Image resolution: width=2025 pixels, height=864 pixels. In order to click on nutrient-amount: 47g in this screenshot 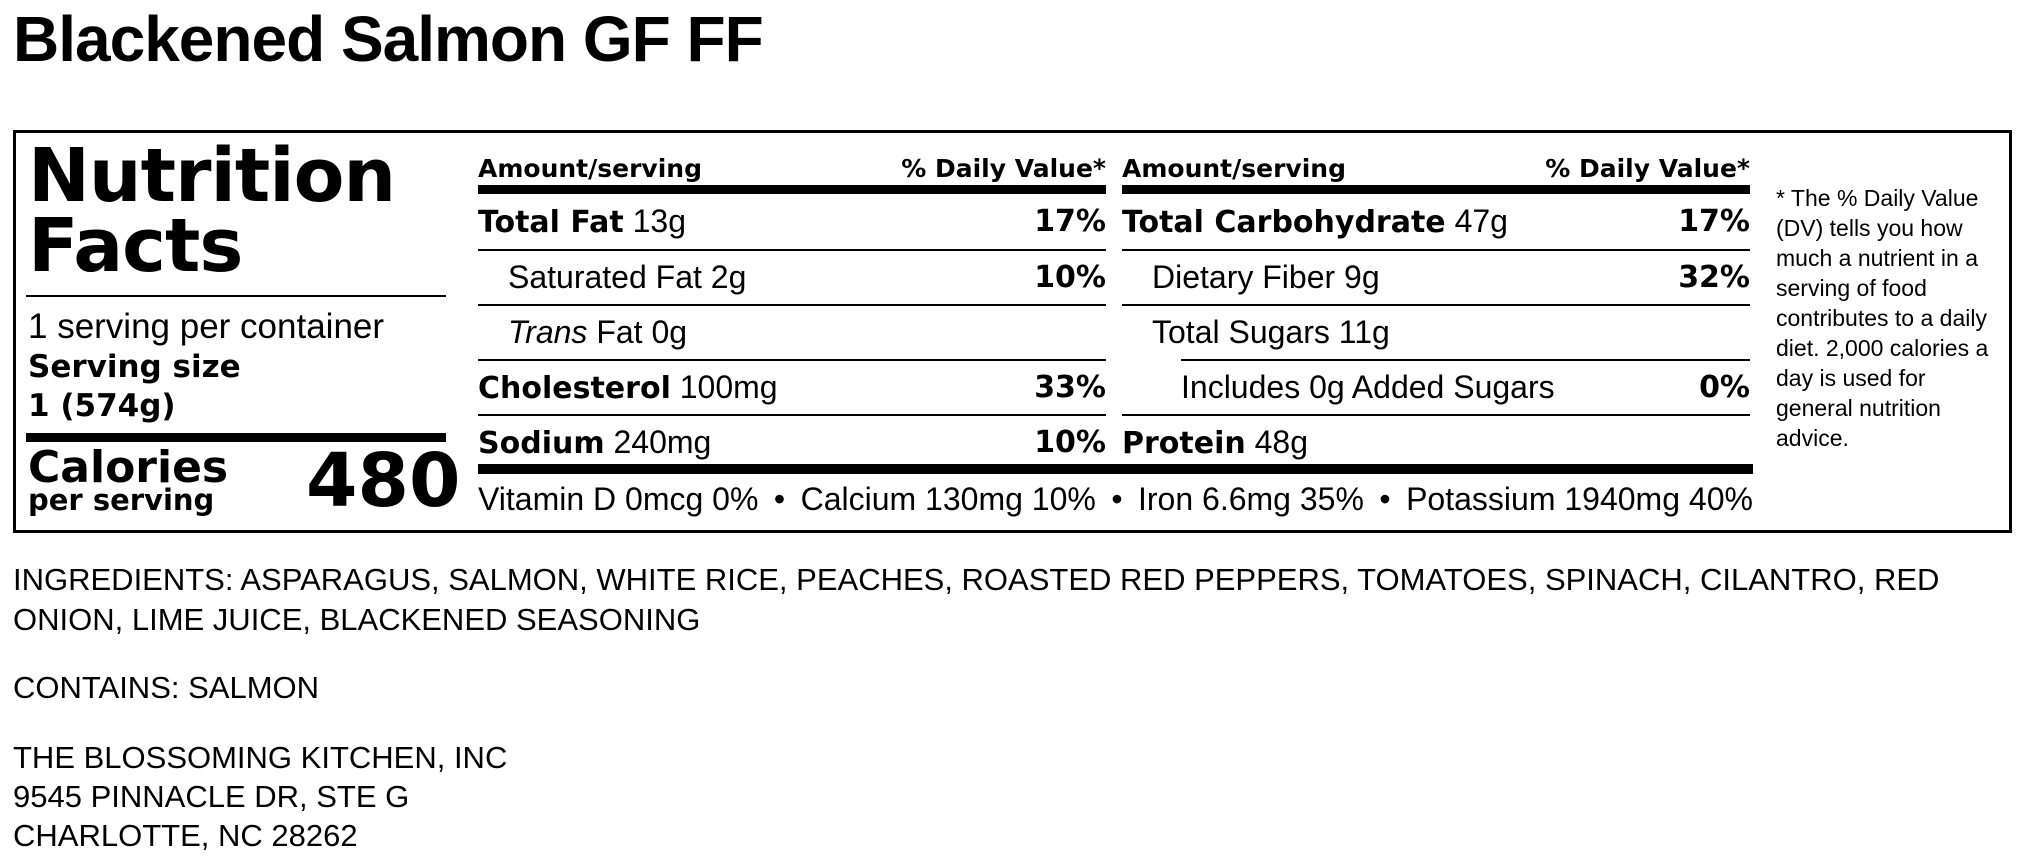, I will do `click(1481, 221)`.